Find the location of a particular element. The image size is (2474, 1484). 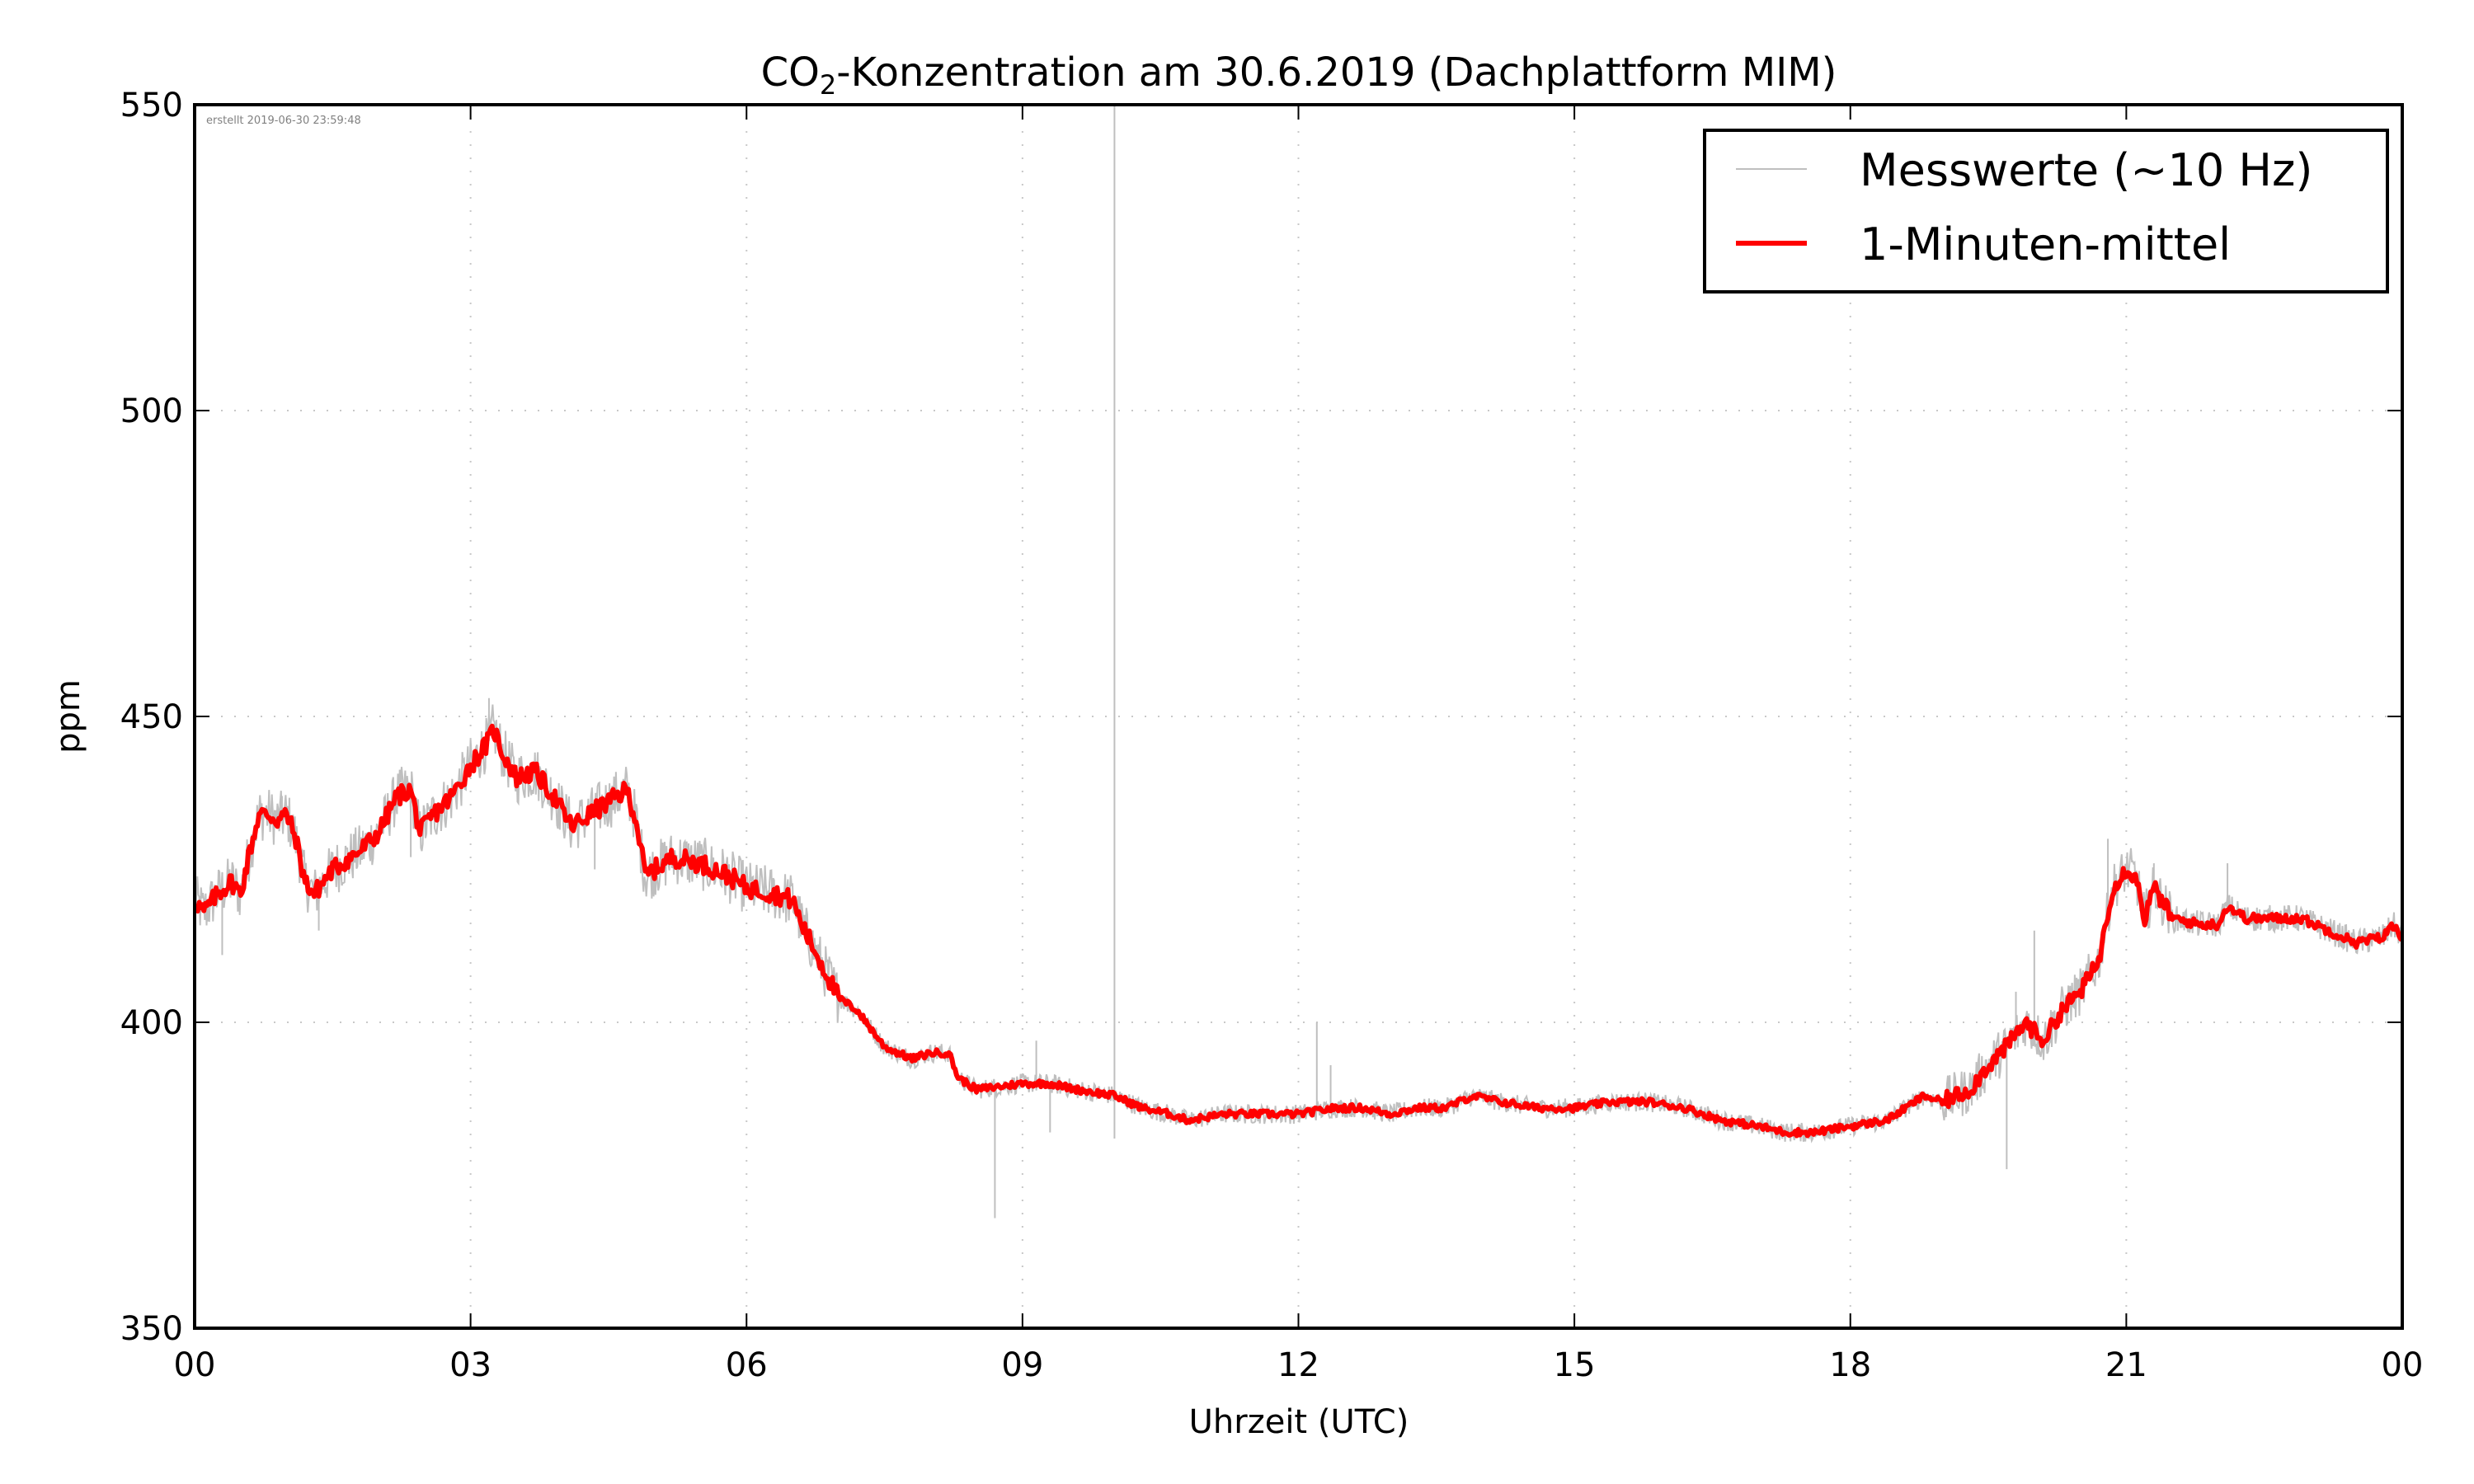

legend-box is located at coordinates (2046, 212).